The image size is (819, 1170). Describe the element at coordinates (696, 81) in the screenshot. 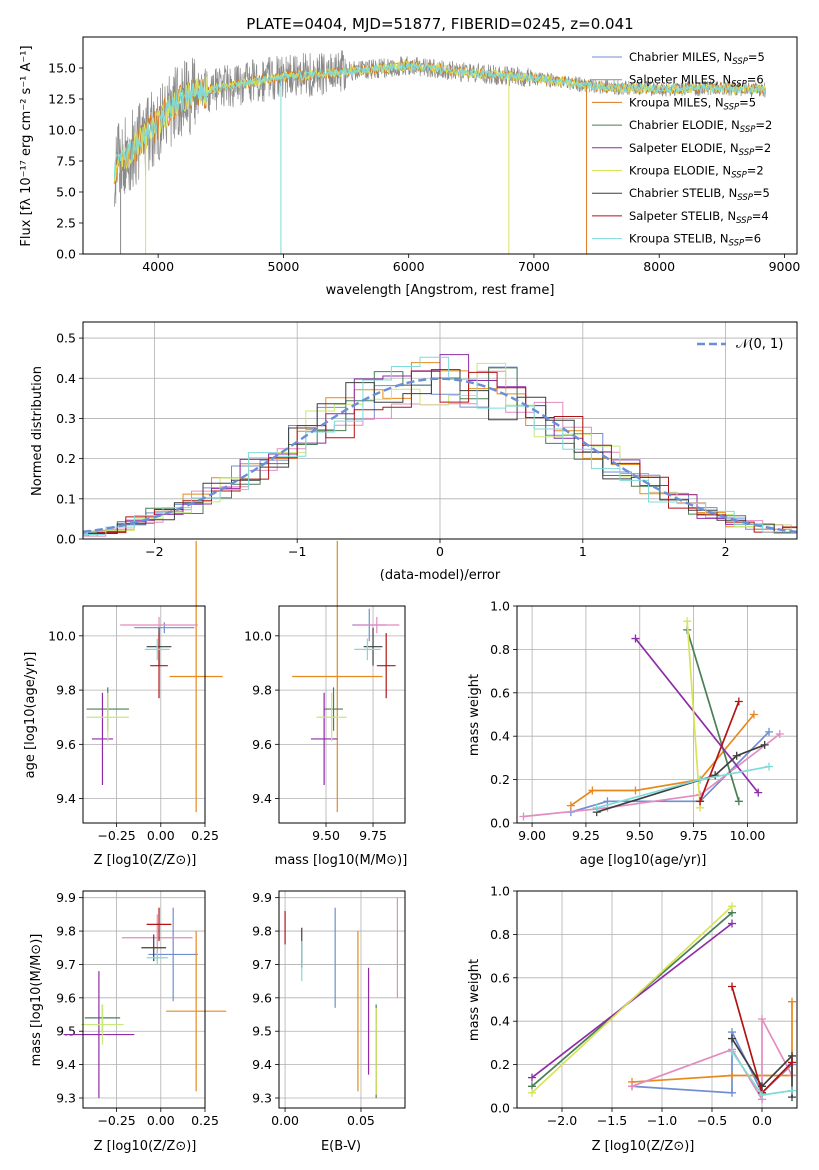

I see `legend-entry: Salpeter MILES, NSSP=6` at that location.